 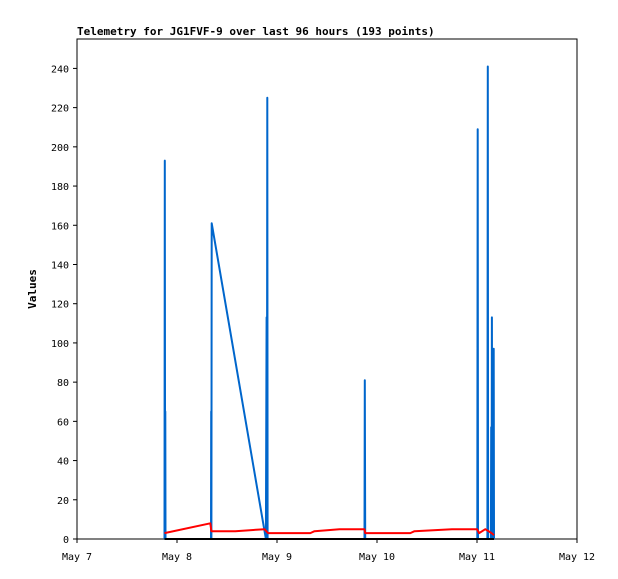 What do you see at coordinates (177, 557) in the screenshot?
I see `x-tick-label: May 8` at bounding box center [177, 557].